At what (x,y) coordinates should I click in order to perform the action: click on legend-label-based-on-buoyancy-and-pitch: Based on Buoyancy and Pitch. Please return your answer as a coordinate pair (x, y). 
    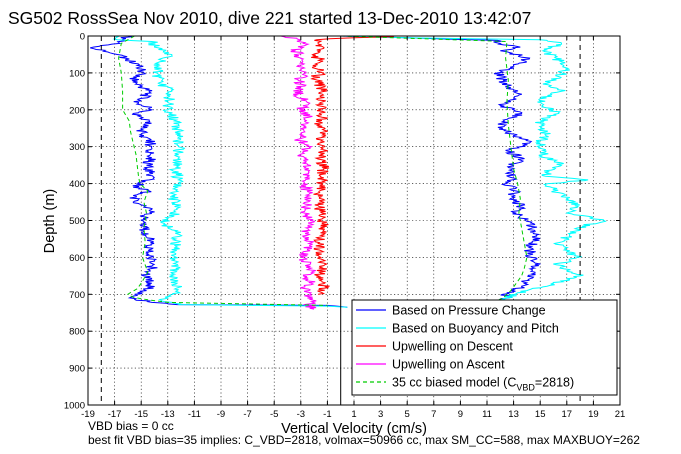
    Looking at the image, I should click on (475, 329).